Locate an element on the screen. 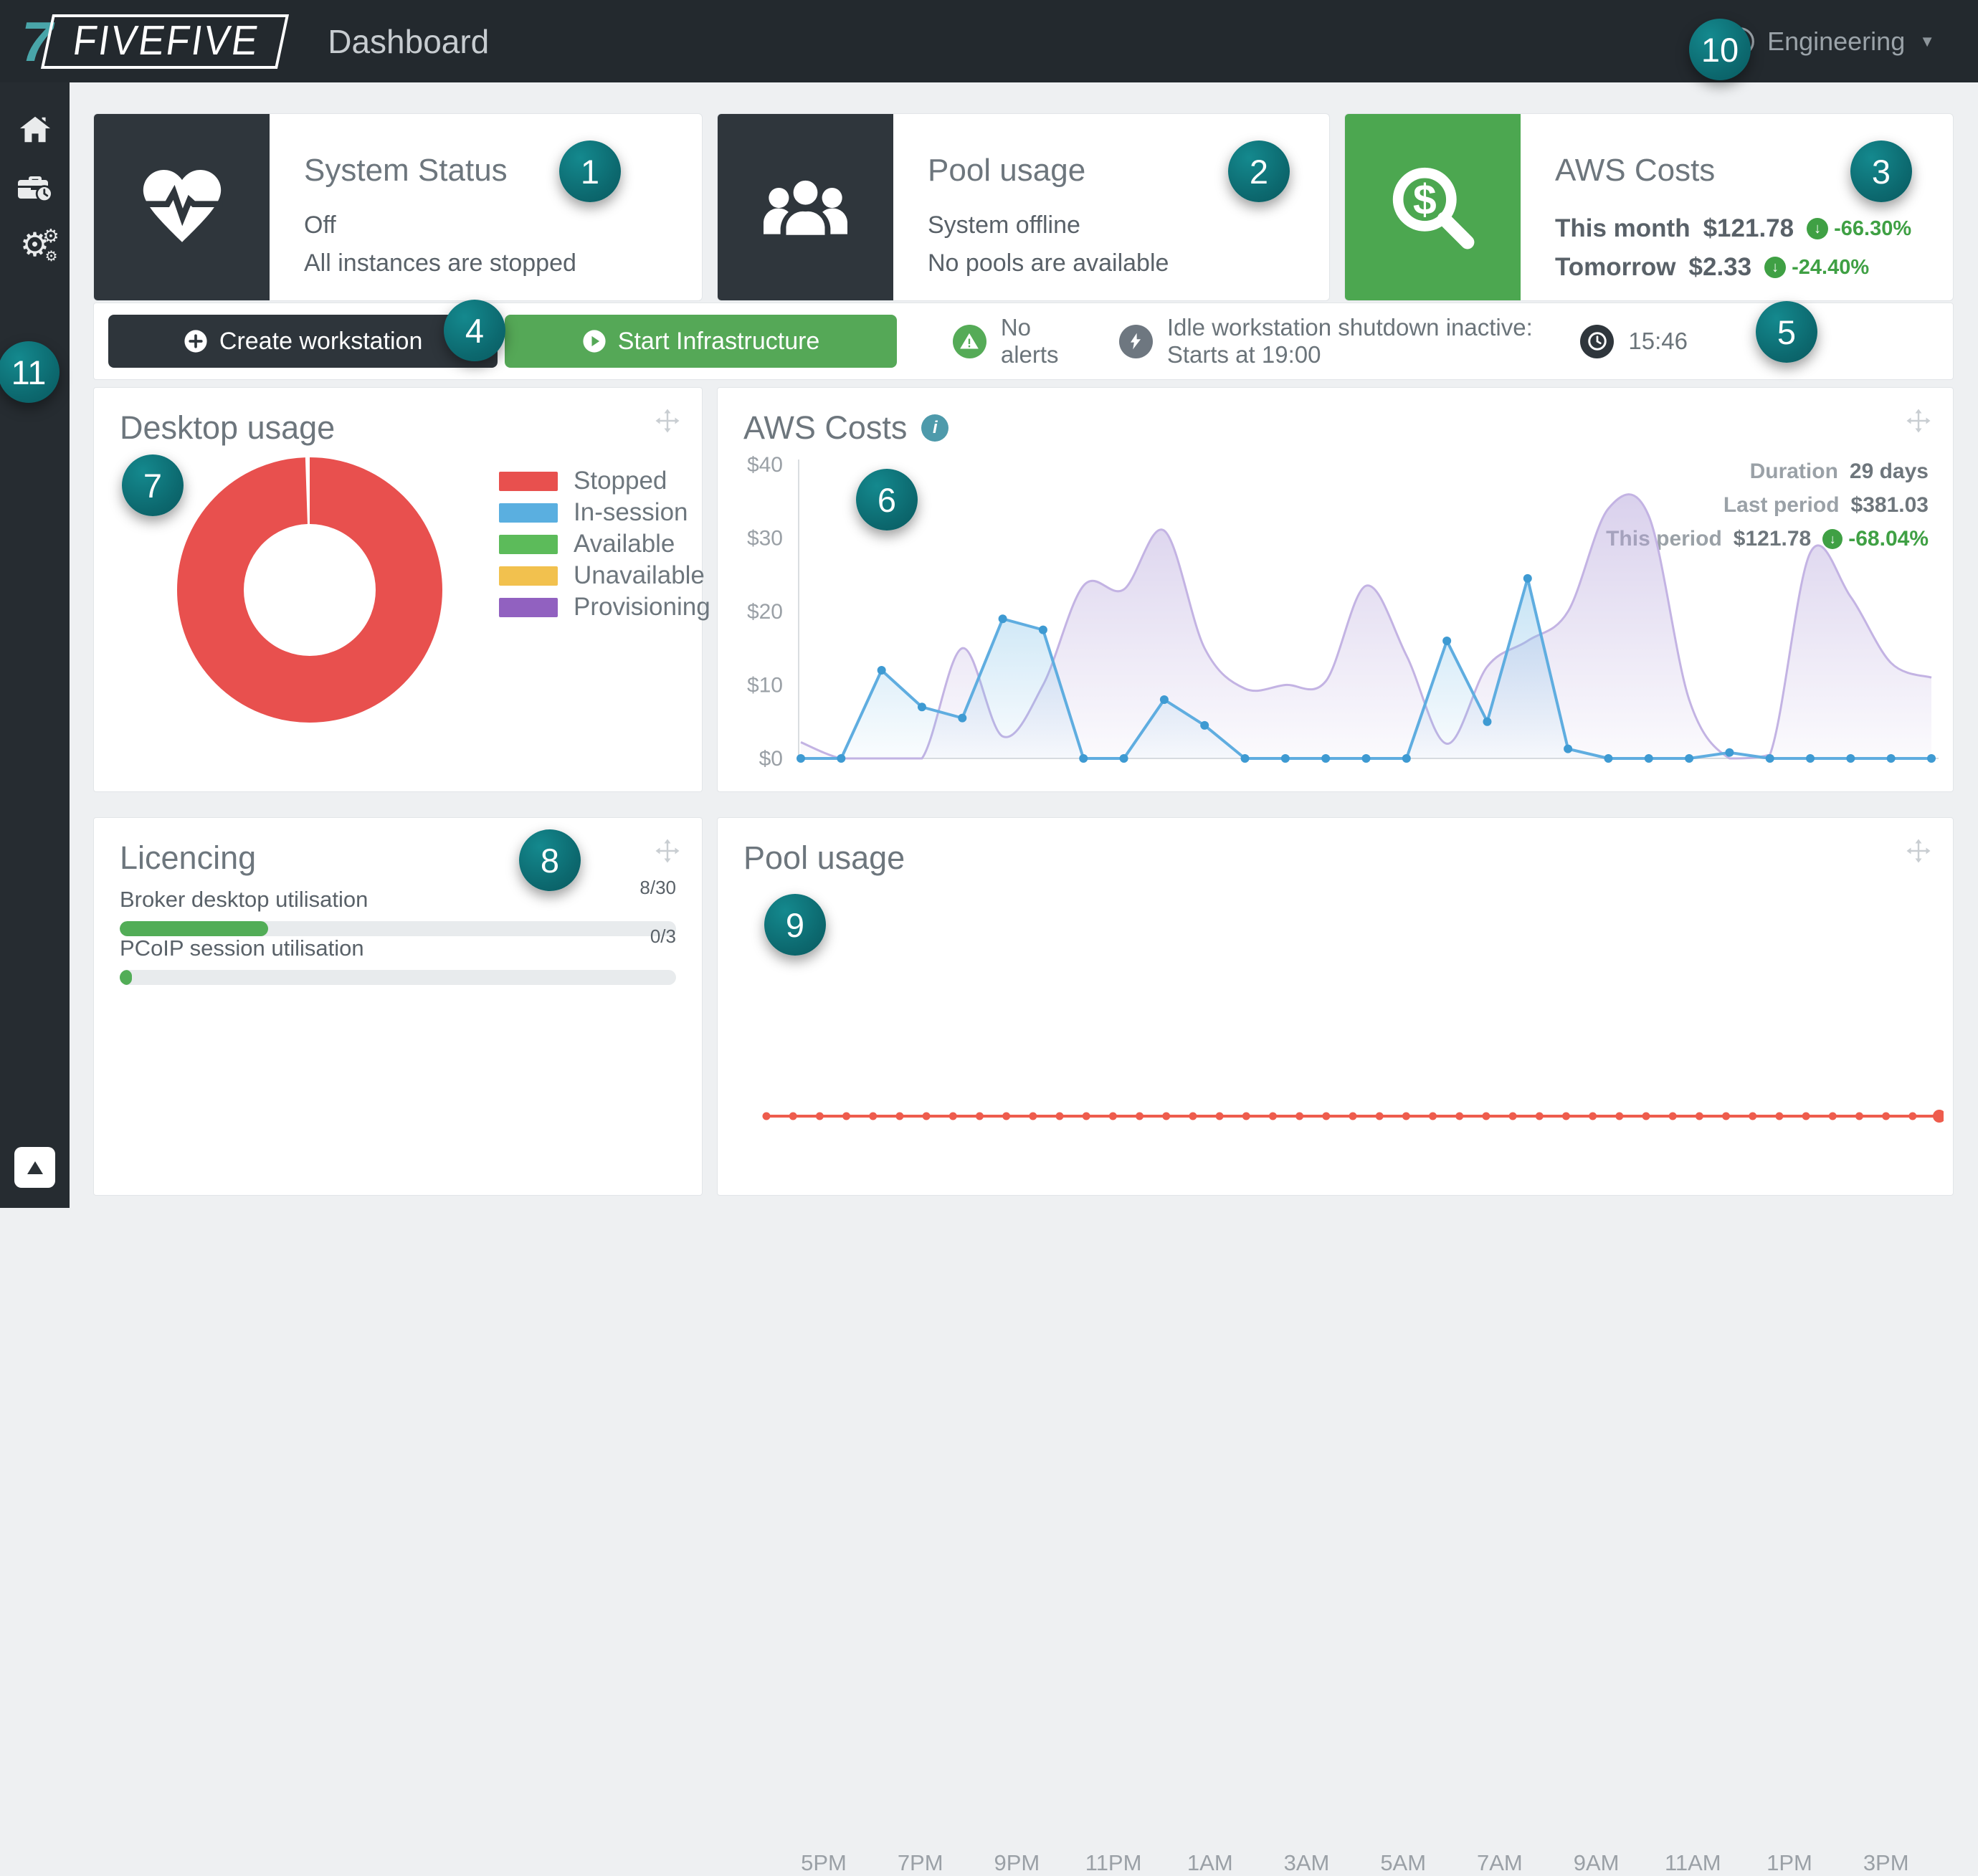  provisioning-swatch is located at coordinates (528, 607).